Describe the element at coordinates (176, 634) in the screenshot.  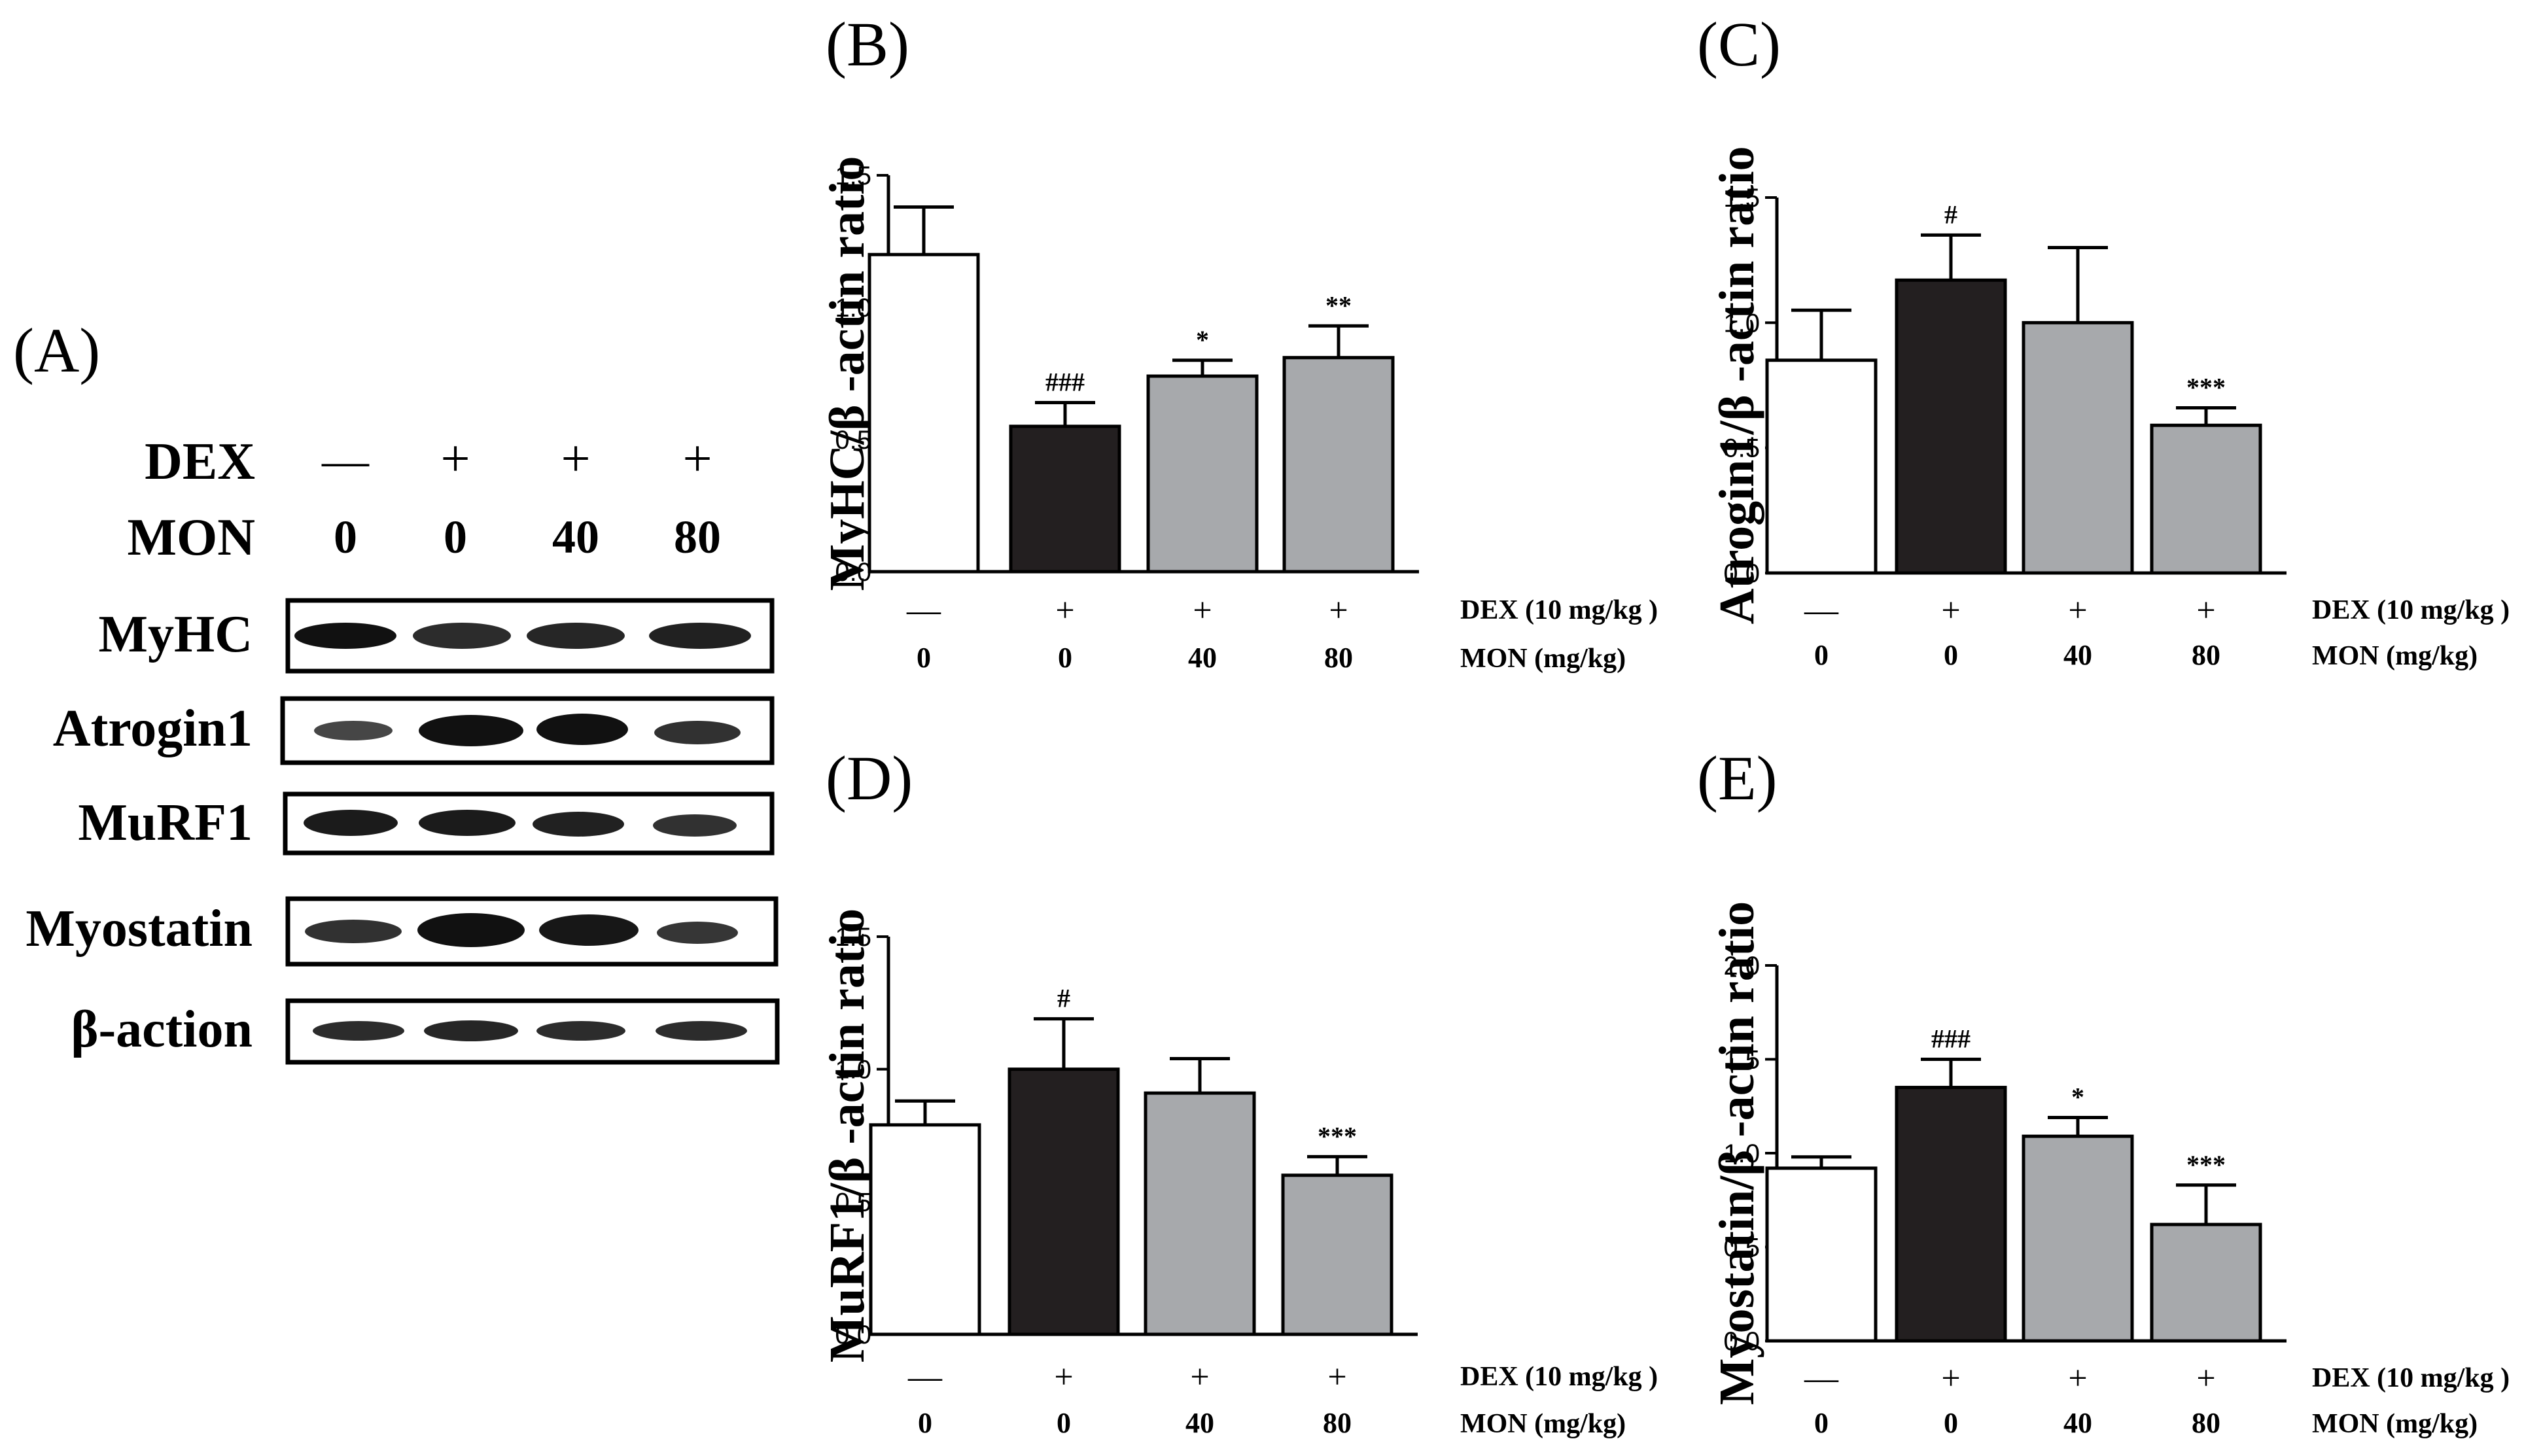
I see `blot-label-myhc: MyHC` at that location.